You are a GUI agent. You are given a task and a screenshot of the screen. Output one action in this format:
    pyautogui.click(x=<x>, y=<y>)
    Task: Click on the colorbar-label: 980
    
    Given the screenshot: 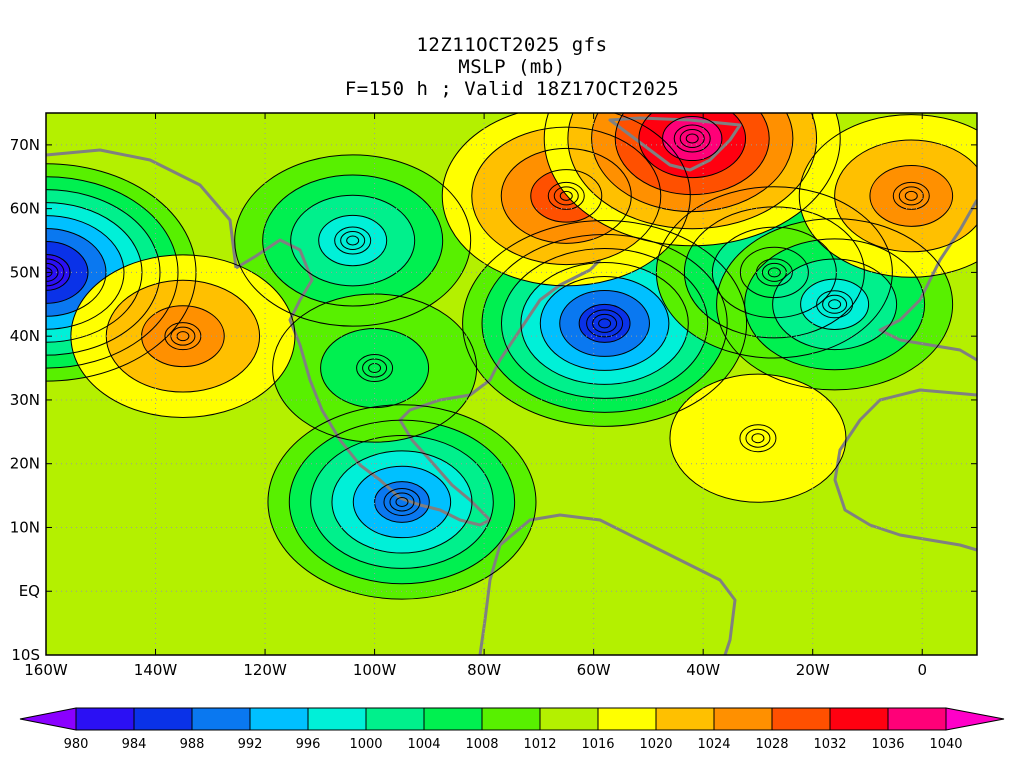 What is the action you would take?
    pyautogui.click(x=76, y=744)
    